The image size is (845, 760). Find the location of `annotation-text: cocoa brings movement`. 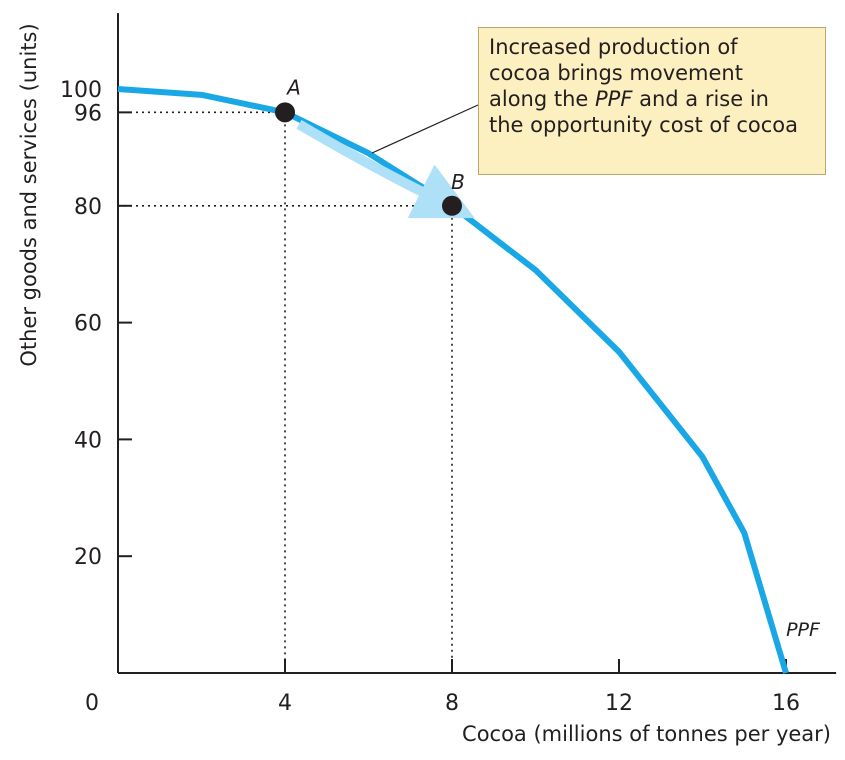

annotation-text: cocoa brings movement is located at coordinates (616, 73).